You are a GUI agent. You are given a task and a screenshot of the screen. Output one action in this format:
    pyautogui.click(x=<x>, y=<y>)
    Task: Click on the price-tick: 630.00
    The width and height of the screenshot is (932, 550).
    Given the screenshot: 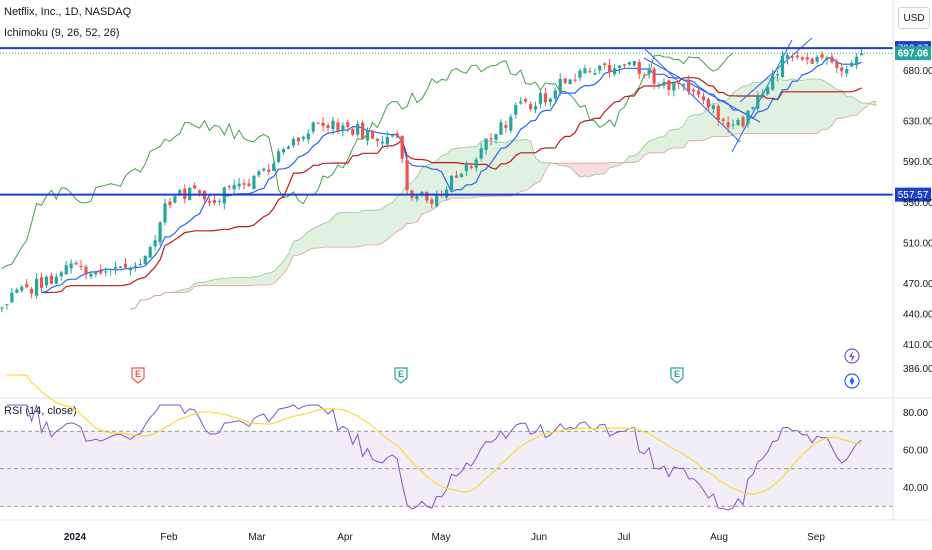 What is the action you would take?
    pyautogui.click(x=917, y=122)
    